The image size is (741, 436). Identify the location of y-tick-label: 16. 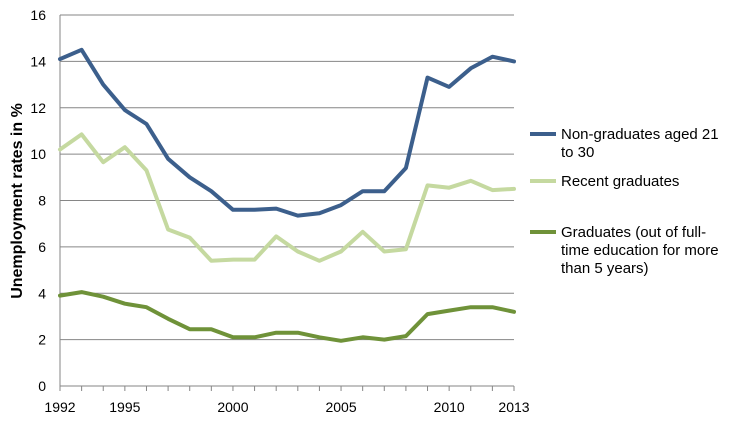
(38, 15).